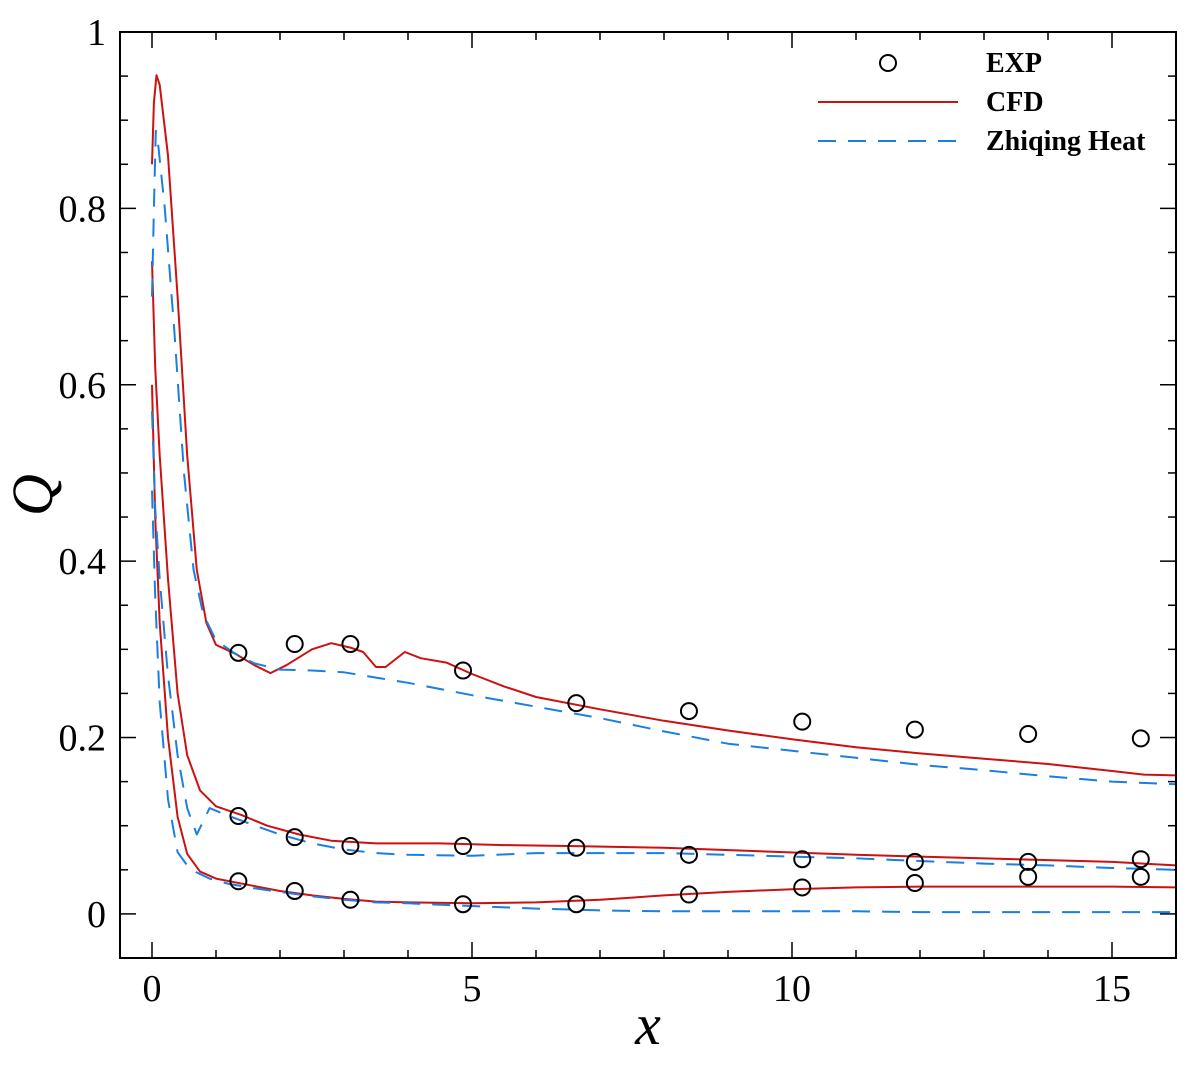  What do you see at coordinates (32, 495) in the screenshot?
I see `y-axis-title: Q` at bounding box center [32, 495].